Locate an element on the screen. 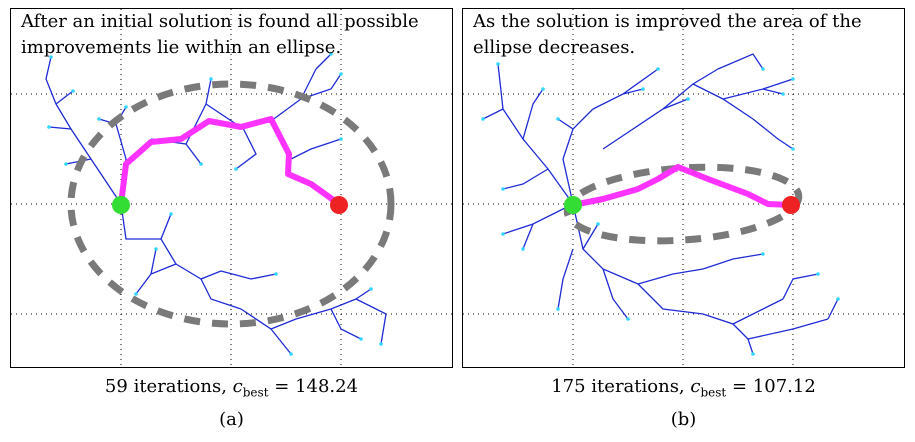  caption-b: 175 iterations, cbest = 107.12 is located at coordinates (683, 388).